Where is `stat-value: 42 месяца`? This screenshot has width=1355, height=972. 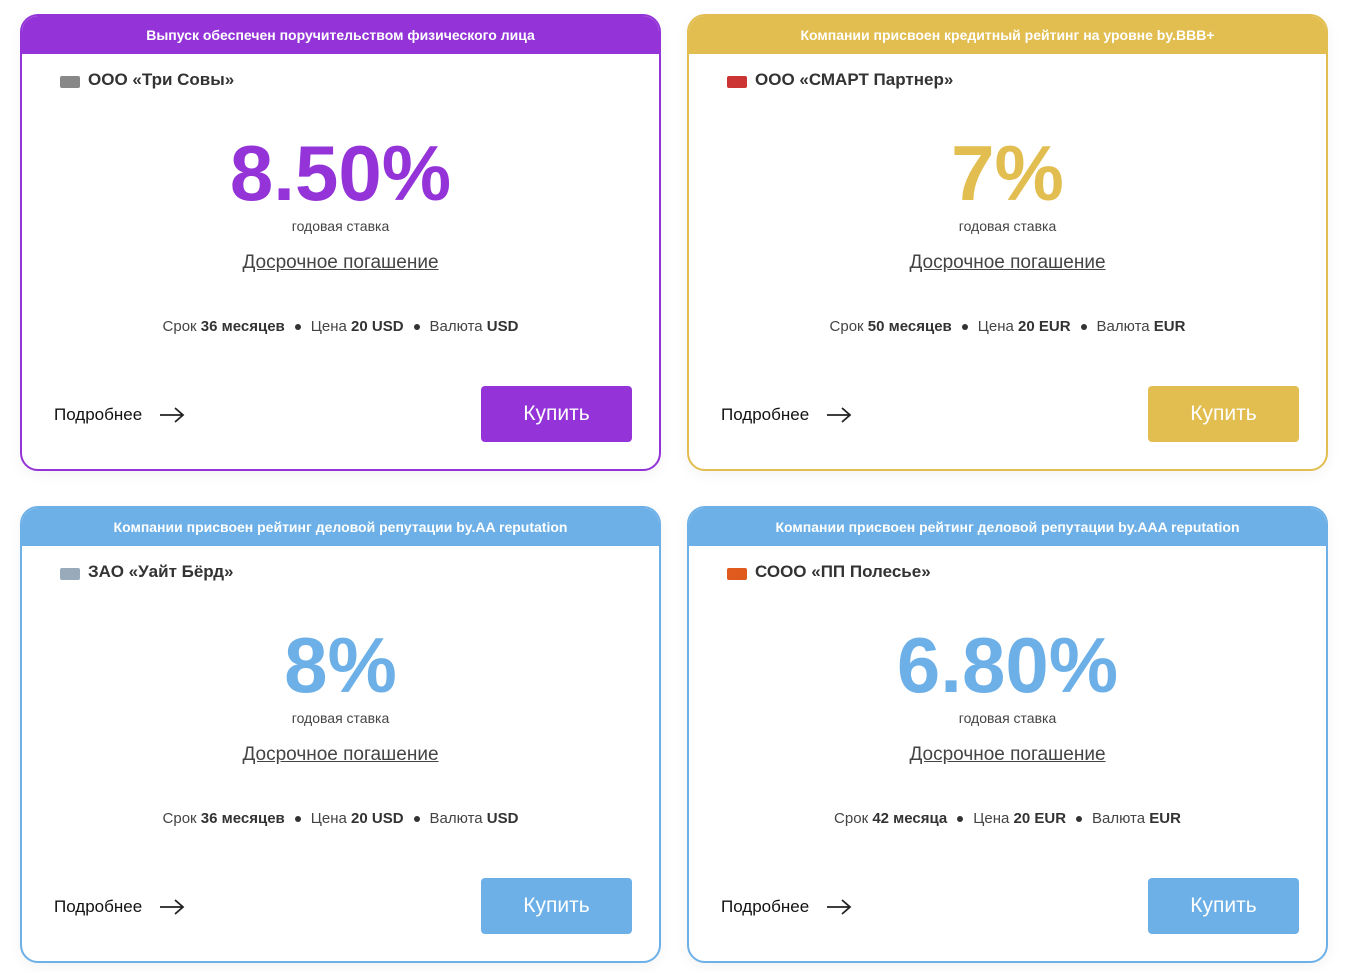 stat-value: 42 месяца is located at coordinates (910, 818).